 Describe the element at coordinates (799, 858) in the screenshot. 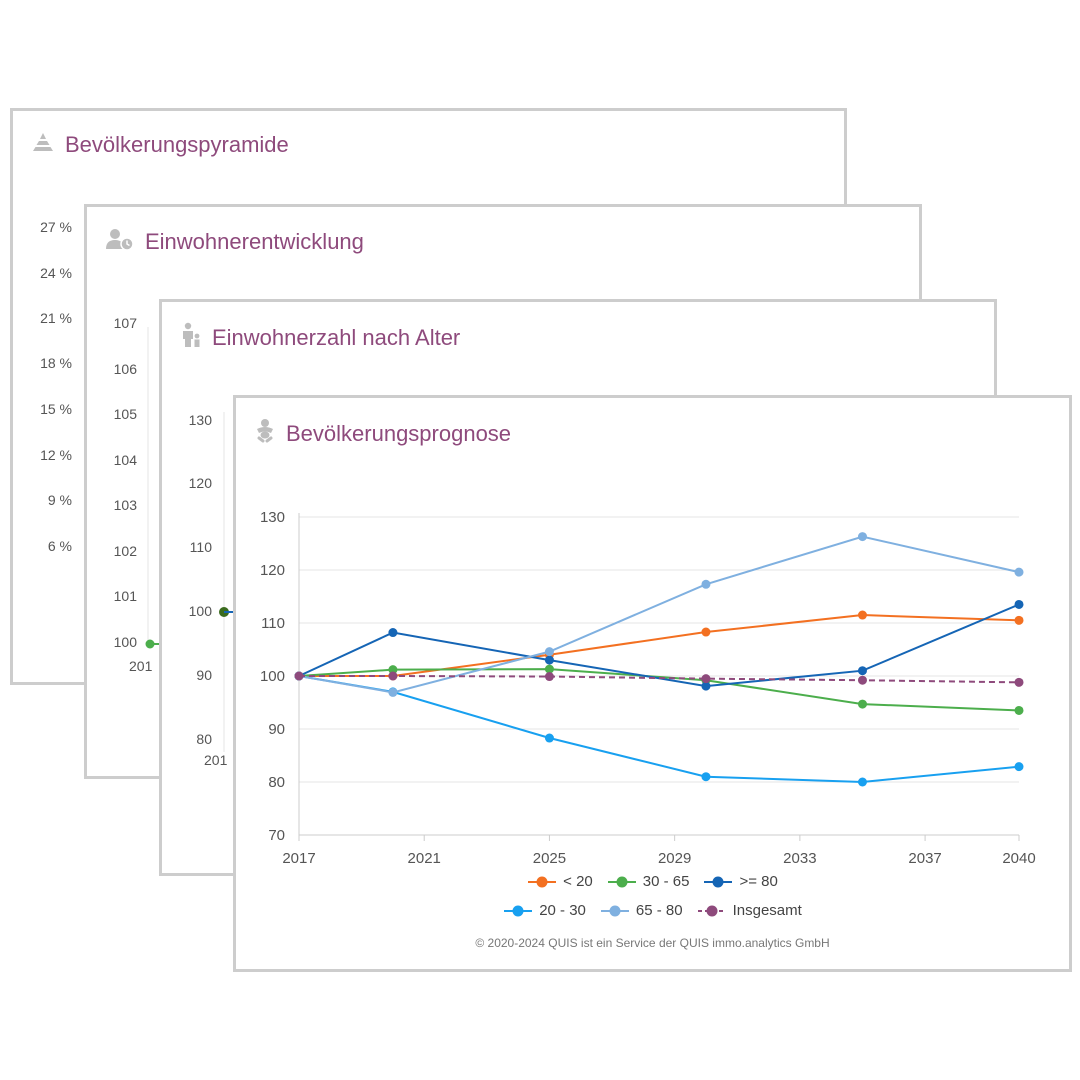

I see `x-tick-label: 2033` at that location.